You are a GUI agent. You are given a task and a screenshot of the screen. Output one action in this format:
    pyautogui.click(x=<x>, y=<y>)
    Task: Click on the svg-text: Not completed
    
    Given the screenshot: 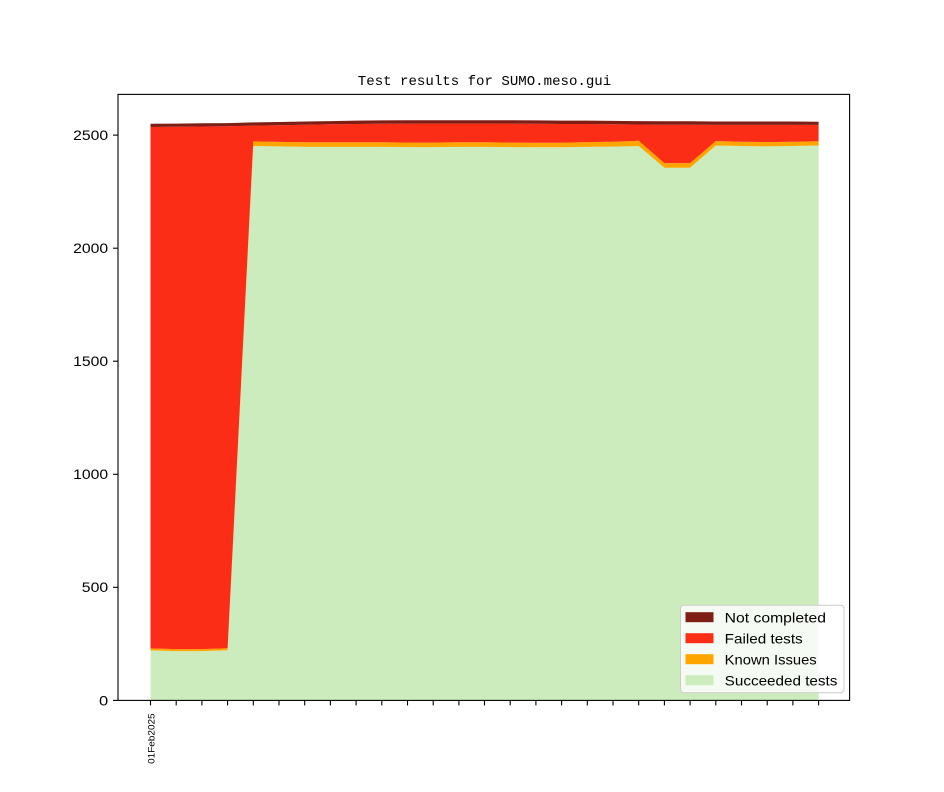 What is the action you would take?
    pyautogui.click(x=775, y=617)
    